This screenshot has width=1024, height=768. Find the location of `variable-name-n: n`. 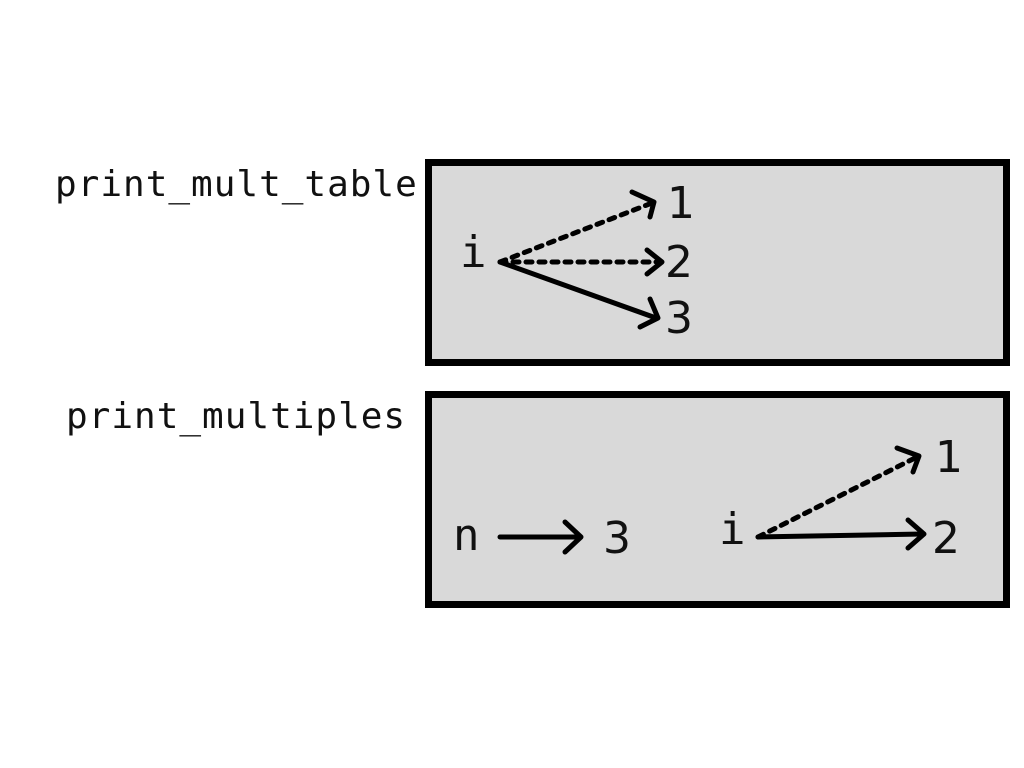

variable-name-n: n is located at coordinates (466, 535).